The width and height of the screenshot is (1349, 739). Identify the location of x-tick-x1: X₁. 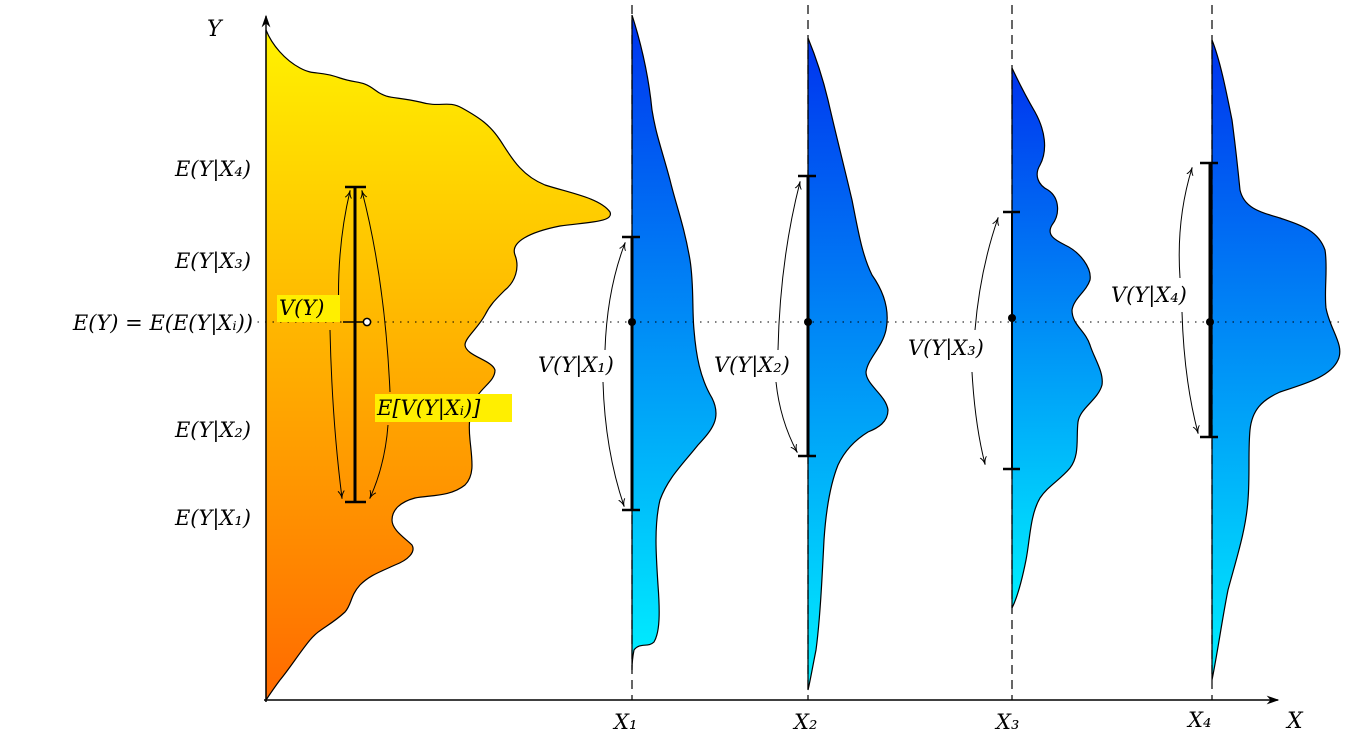
(624, 722).